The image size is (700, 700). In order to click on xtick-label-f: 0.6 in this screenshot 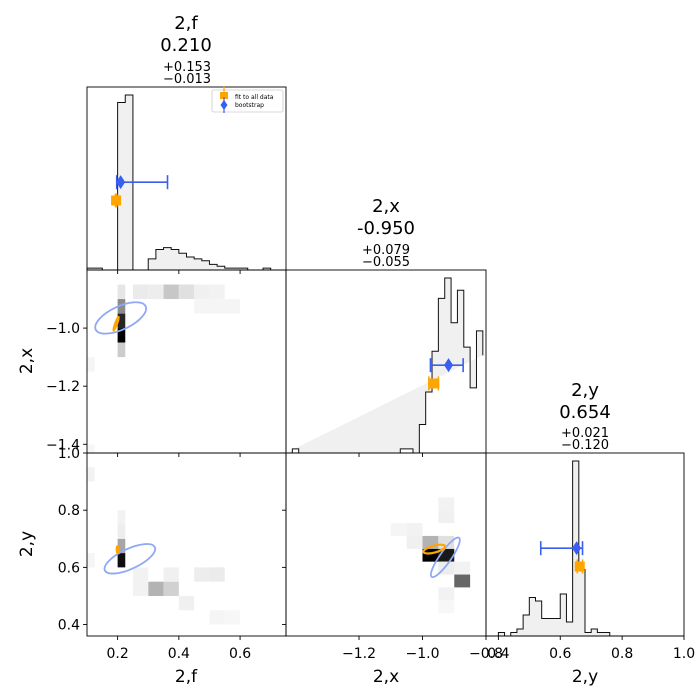, I will do `click(240, 654)`.